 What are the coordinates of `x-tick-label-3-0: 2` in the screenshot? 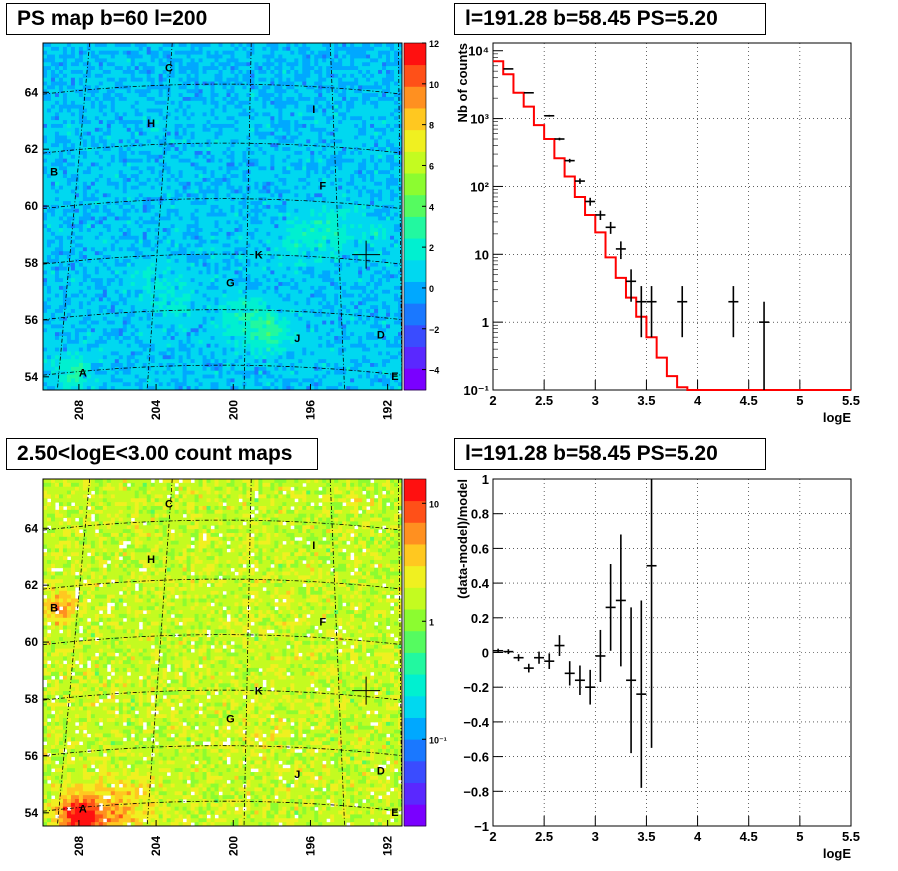 It's located at (492, 836).